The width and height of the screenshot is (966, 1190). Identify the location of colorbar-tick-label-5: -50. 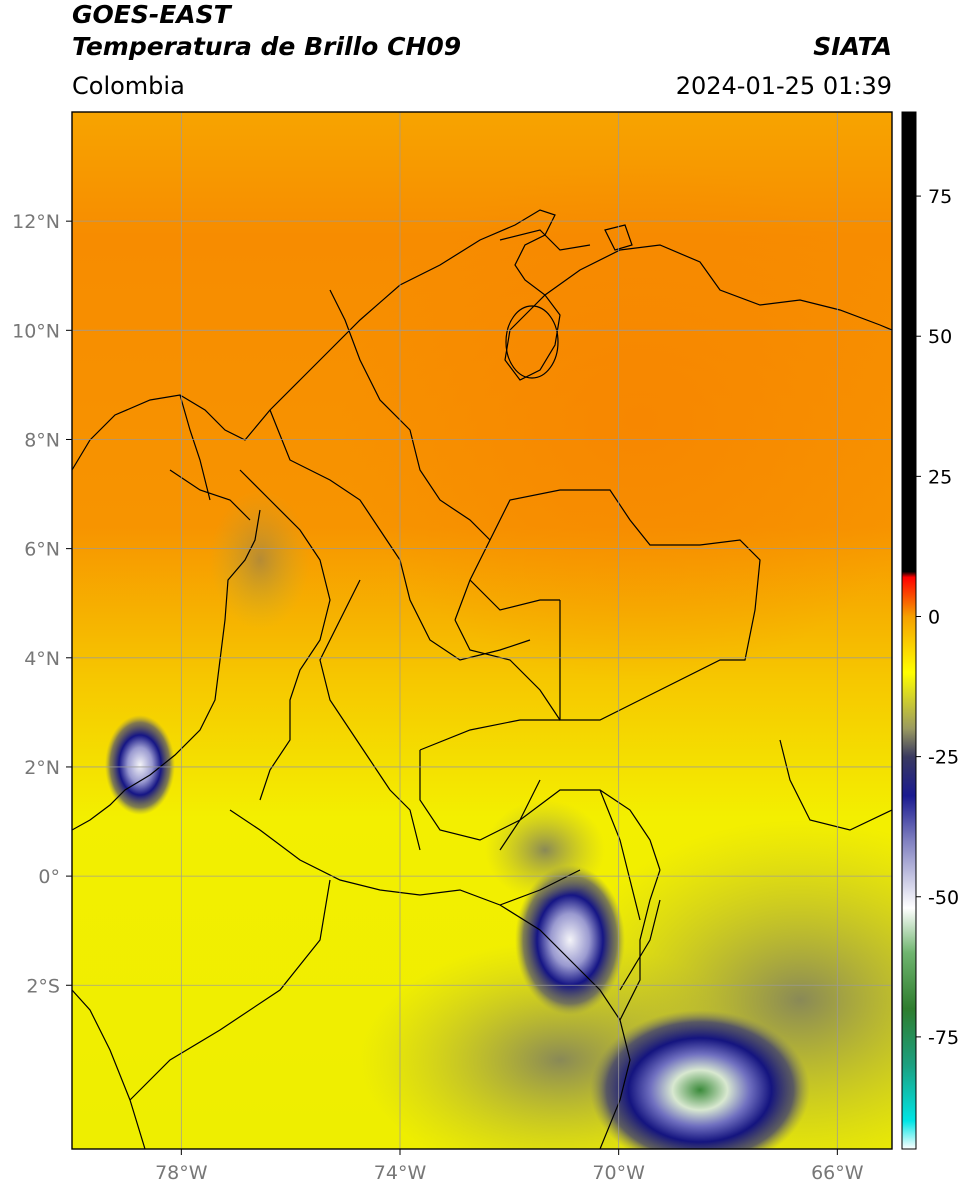
(943, 898).